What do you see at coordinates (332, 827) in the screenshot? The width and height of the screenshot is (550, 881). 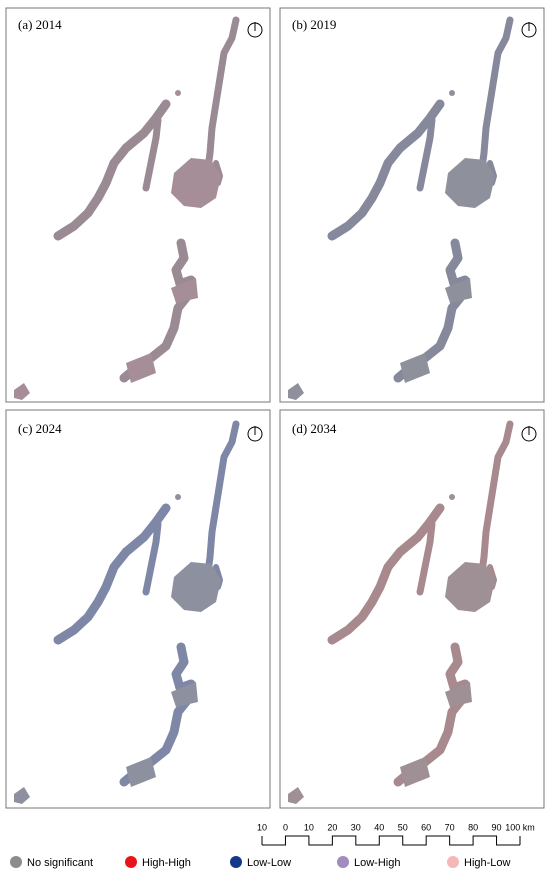 I see `scale-label: 20` at bounding box center [332, 827].